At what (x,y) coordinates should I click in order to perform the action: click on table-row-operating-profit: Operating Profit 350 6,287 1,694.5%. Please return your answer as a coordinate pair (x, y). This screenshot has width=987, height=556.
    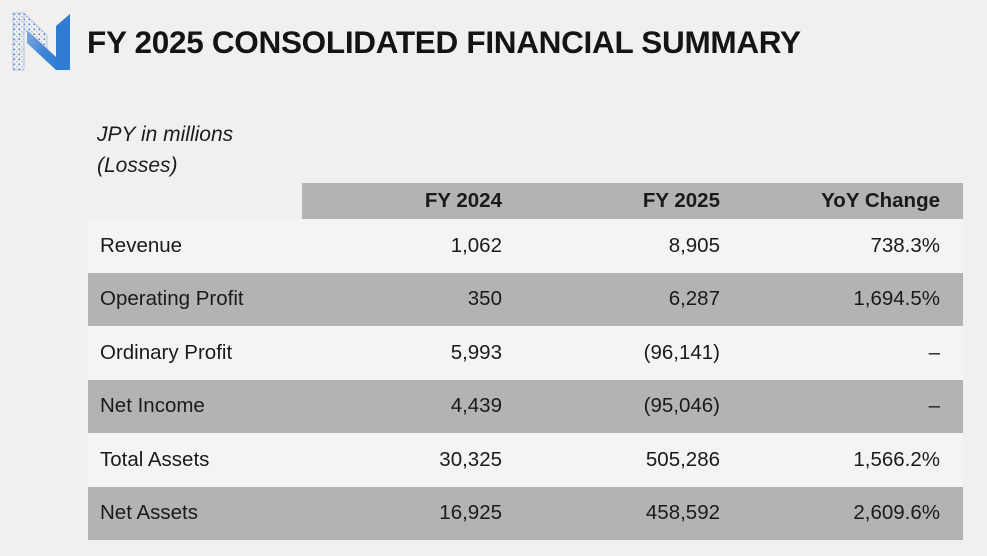
    Looking at the image, I should click on (525, 299).